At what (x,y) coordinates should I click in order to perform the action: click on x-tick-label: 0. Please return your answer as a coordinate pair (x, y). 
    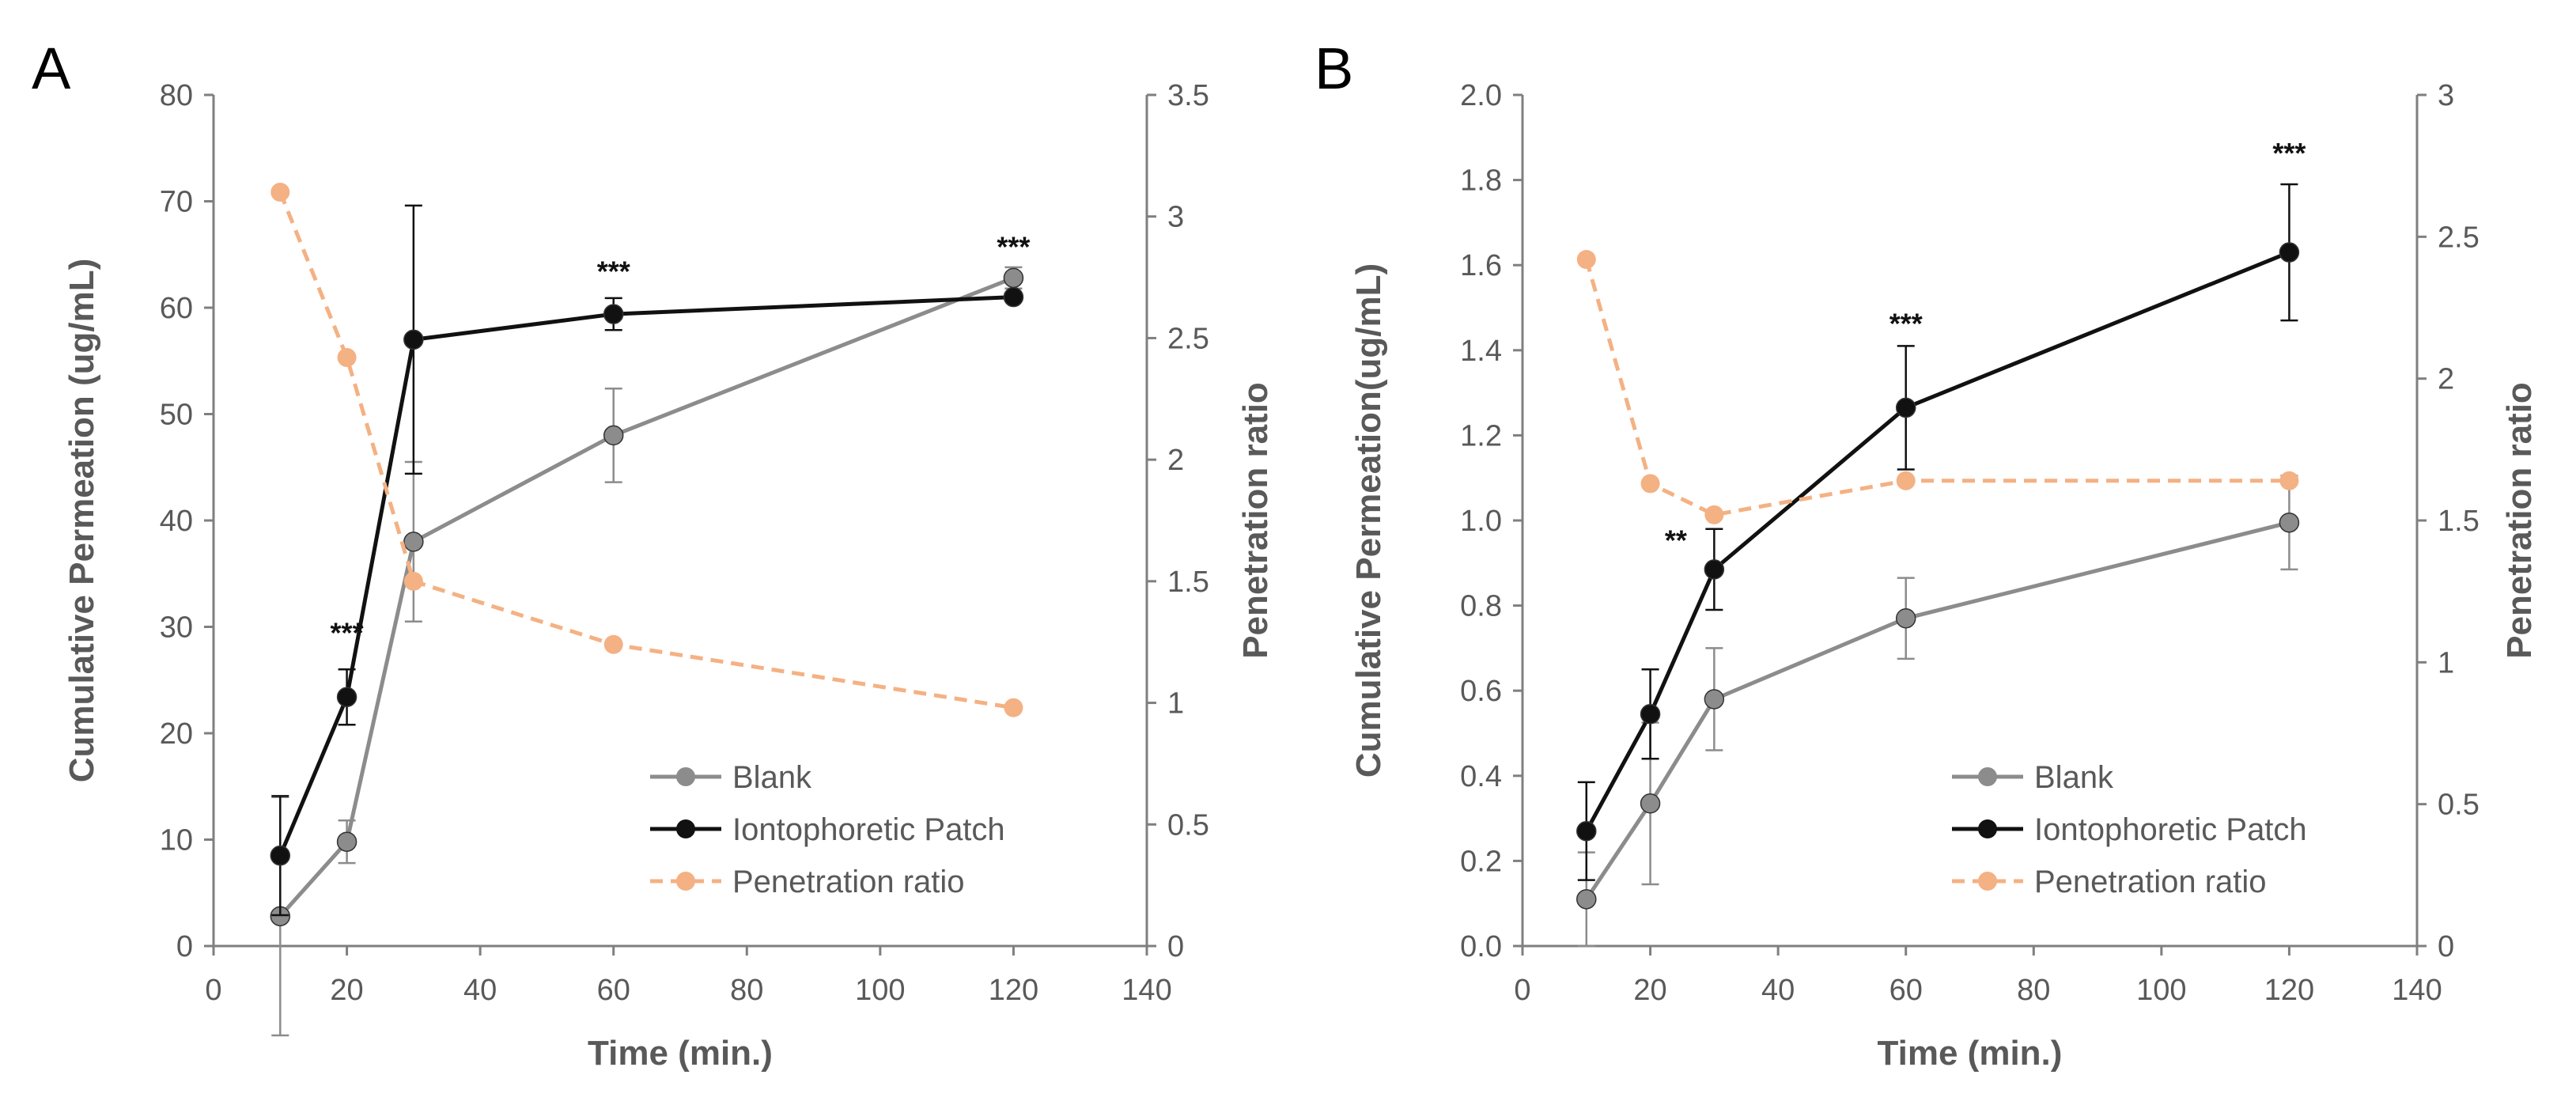
    Looking at the image, I should click on (213, 990).